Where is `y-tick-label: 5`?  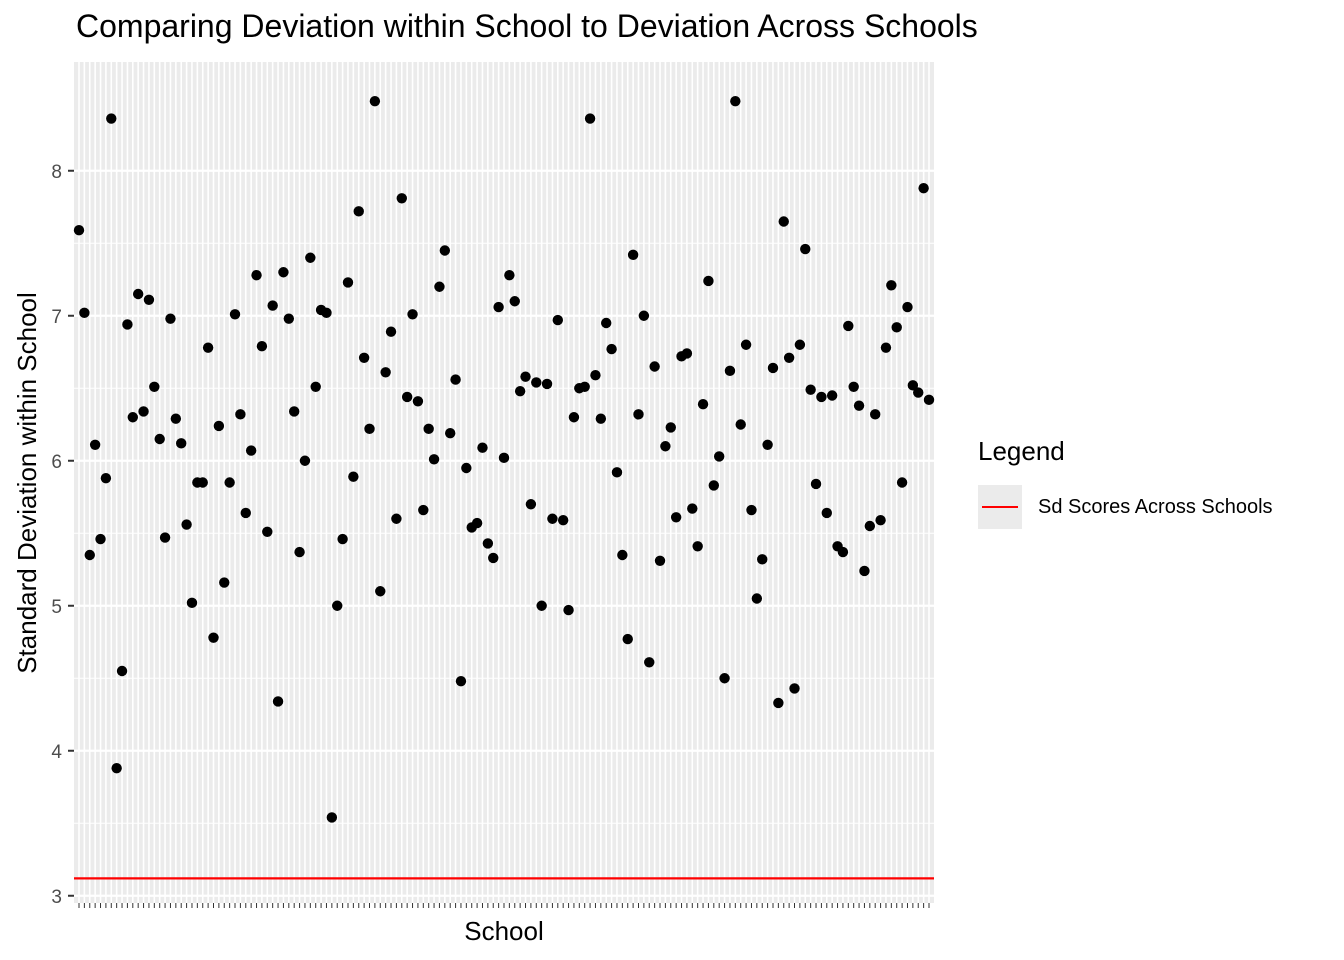
y-tick-label: 5 is located at coordinates (56, 607).